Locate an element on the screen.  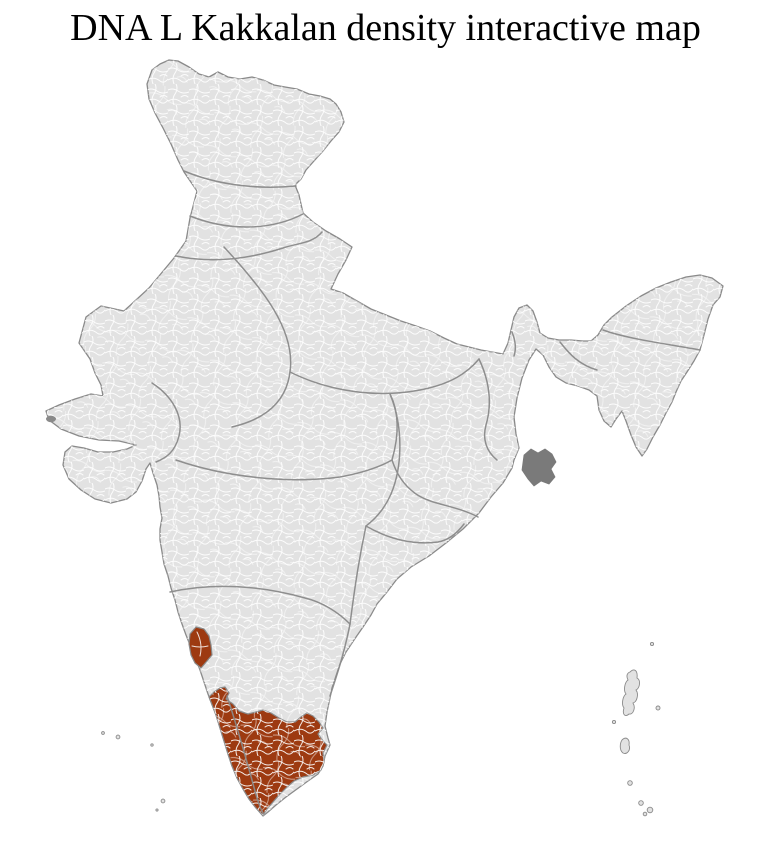
river-delta-patch is located at coordinates (539, 467).